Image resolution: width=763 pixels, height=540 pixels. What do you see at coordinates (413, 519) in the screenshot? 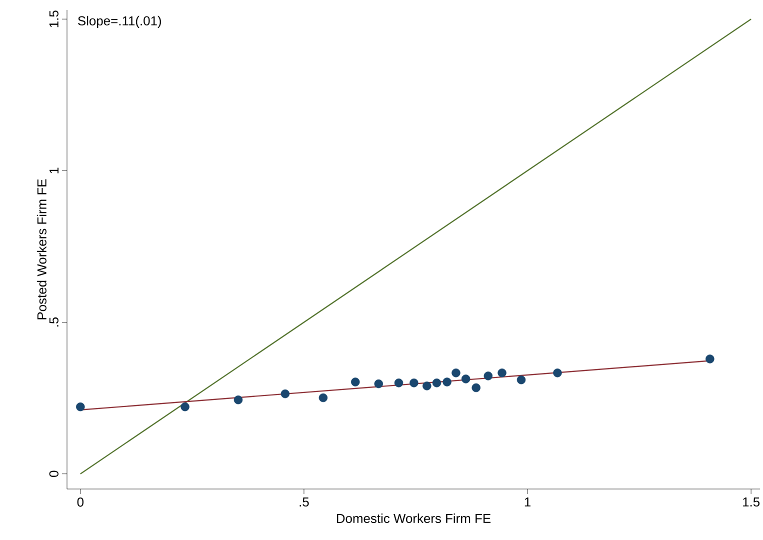
I see `x-axis-title: Domestic Workers Firm FE` at bounding box center [413, 519].